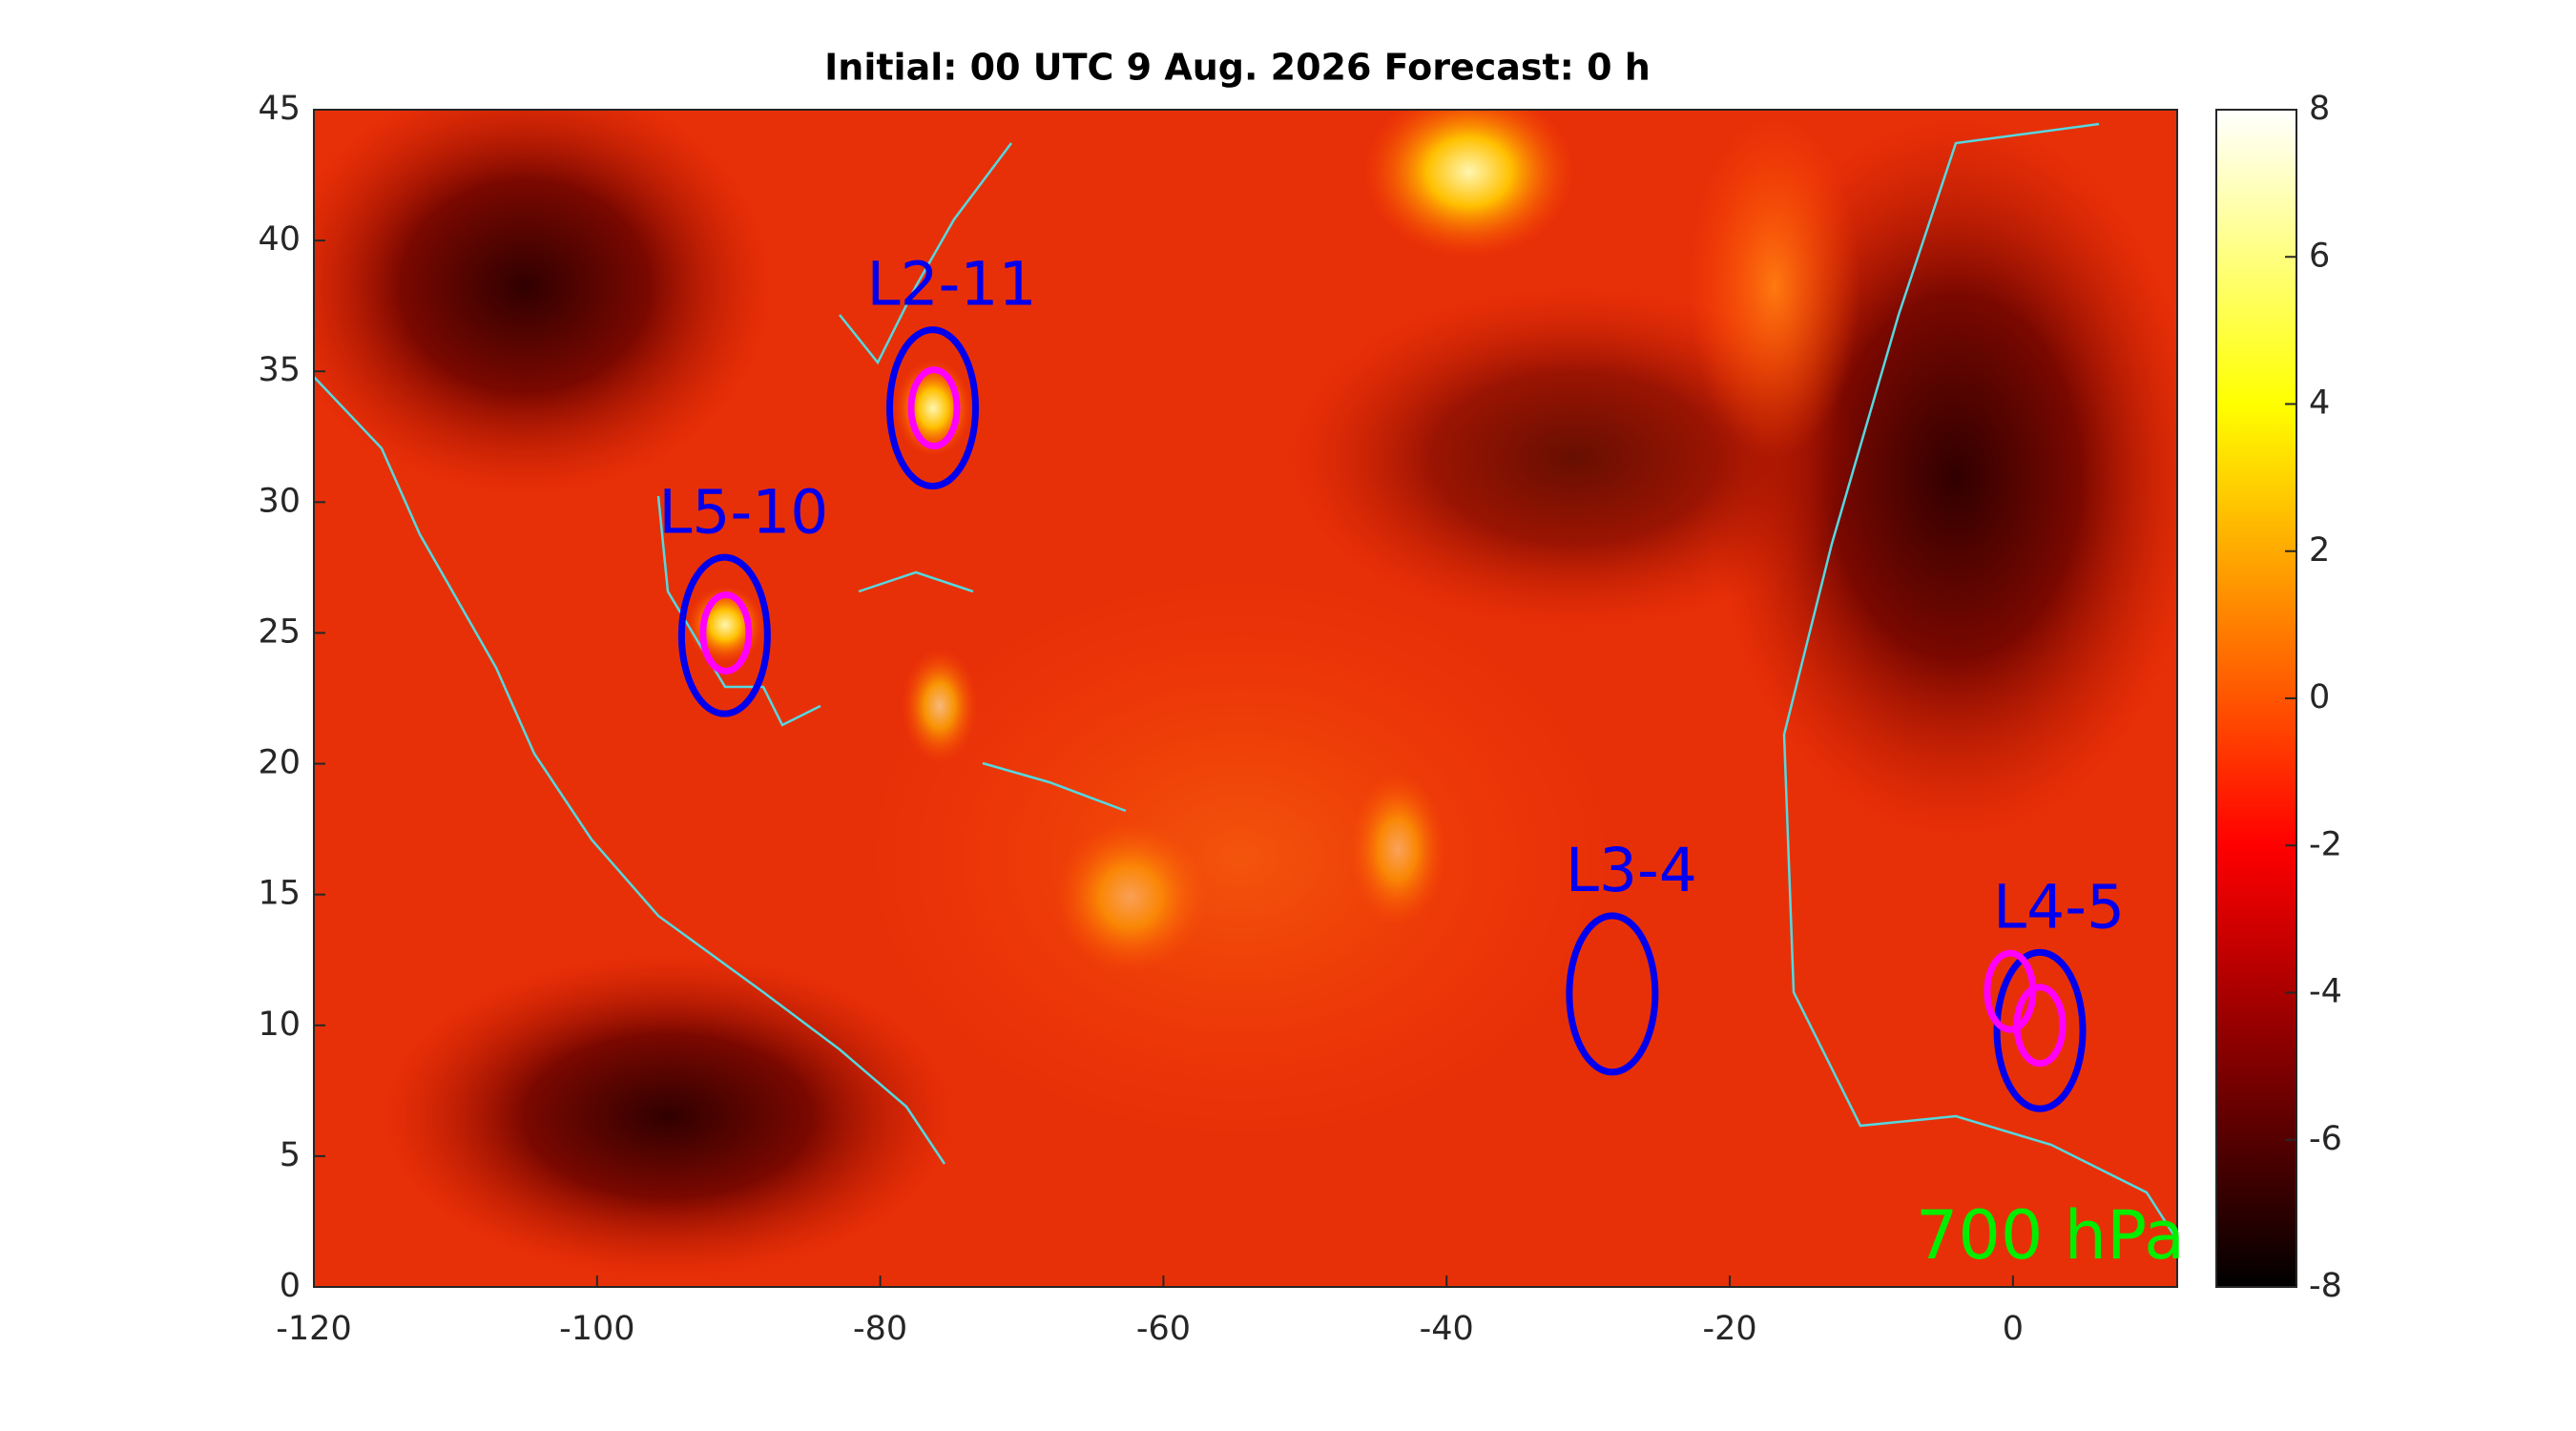 This screenshot has width=2576, height=1431. Describe the element at coordinates (2319, 551) in the screenshot. I see `colorbar-tick-label: 2` at that location.